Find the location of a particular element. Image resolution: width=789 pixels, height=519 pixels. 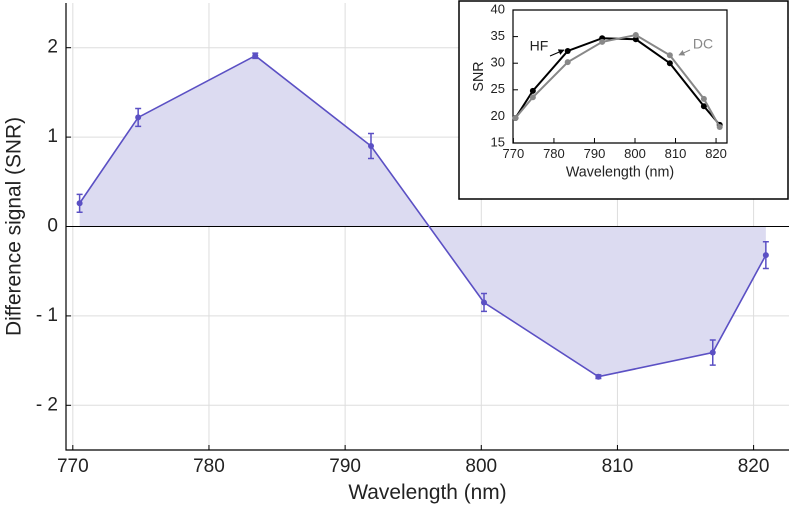

y-tick-label: 2 is located at coordinates (52, 47).